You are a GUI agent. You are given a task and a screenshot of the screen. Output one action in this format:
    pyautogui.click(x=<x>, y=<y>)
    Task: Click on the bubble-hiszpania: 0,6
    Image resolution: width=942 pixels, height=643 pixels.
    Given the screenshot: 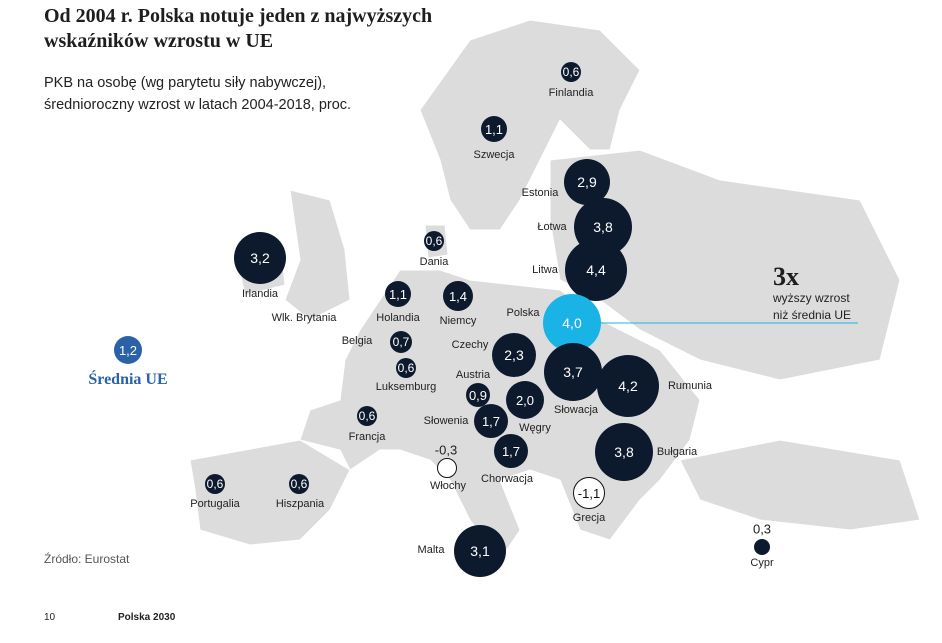 What is the action you would take?
    pyautogui.click(x=299, y=484)
    